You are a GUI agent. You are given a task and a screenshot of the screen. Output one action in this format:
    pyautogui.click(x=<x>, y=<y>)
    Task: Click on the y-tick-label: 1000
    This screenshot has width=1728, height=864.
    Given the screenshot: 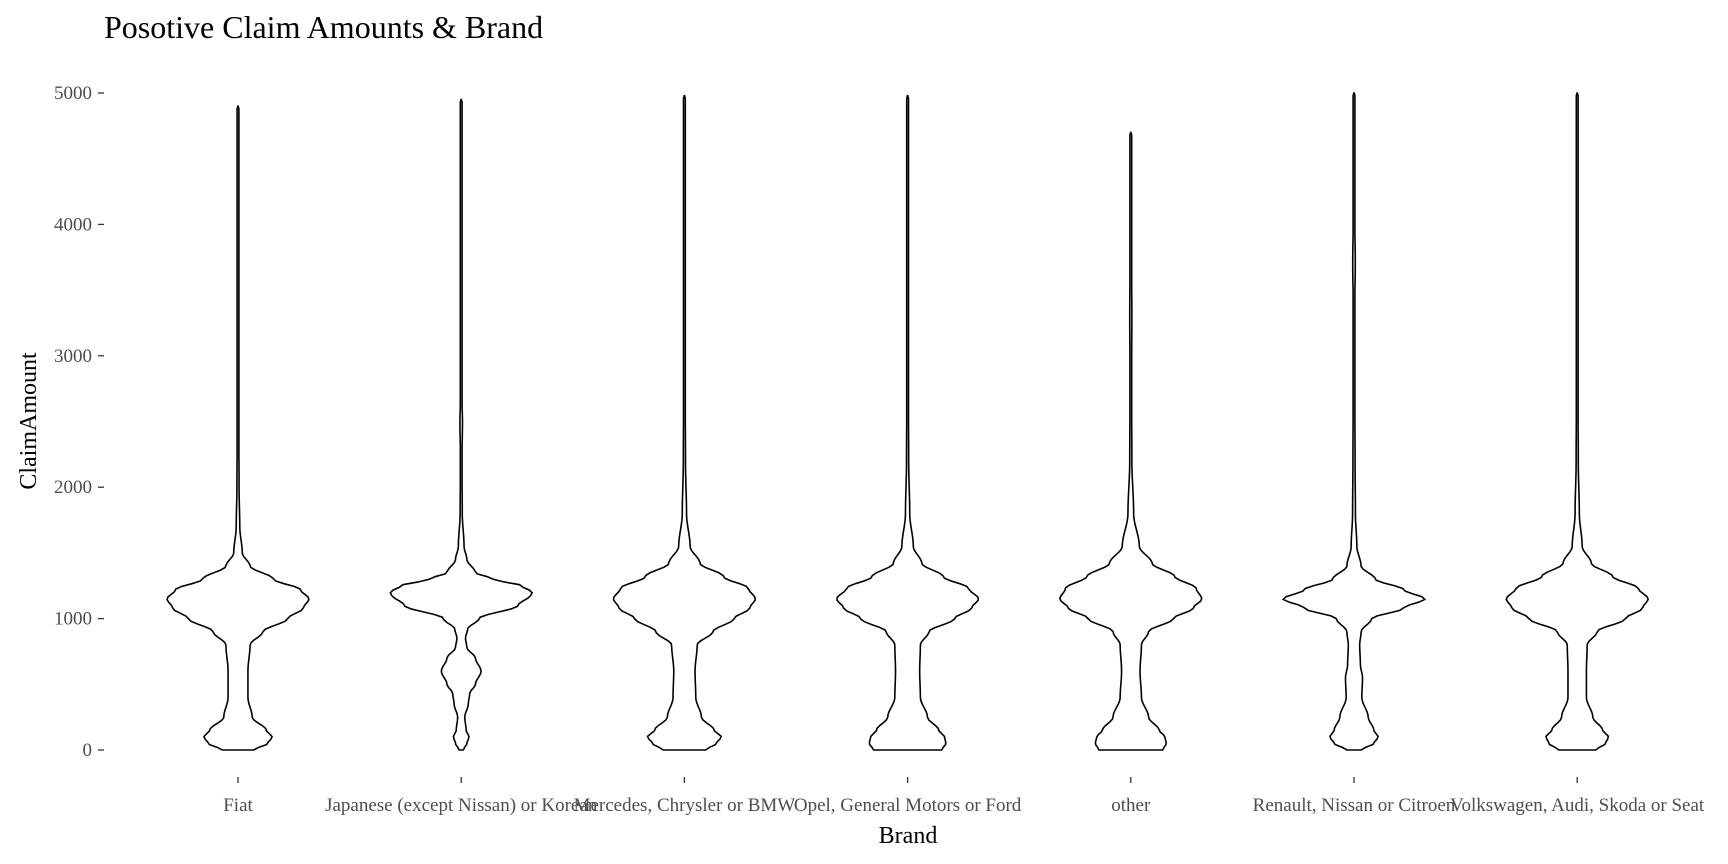 What is the action you would take?
    pyautogui.click(x=73, y=619)
    